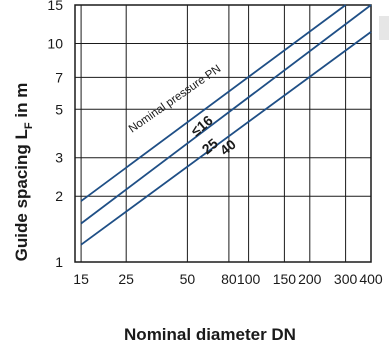 The height and width of the screenshot is (347, 389). I want to click on x-tick-label: 15, so click(81, 279).